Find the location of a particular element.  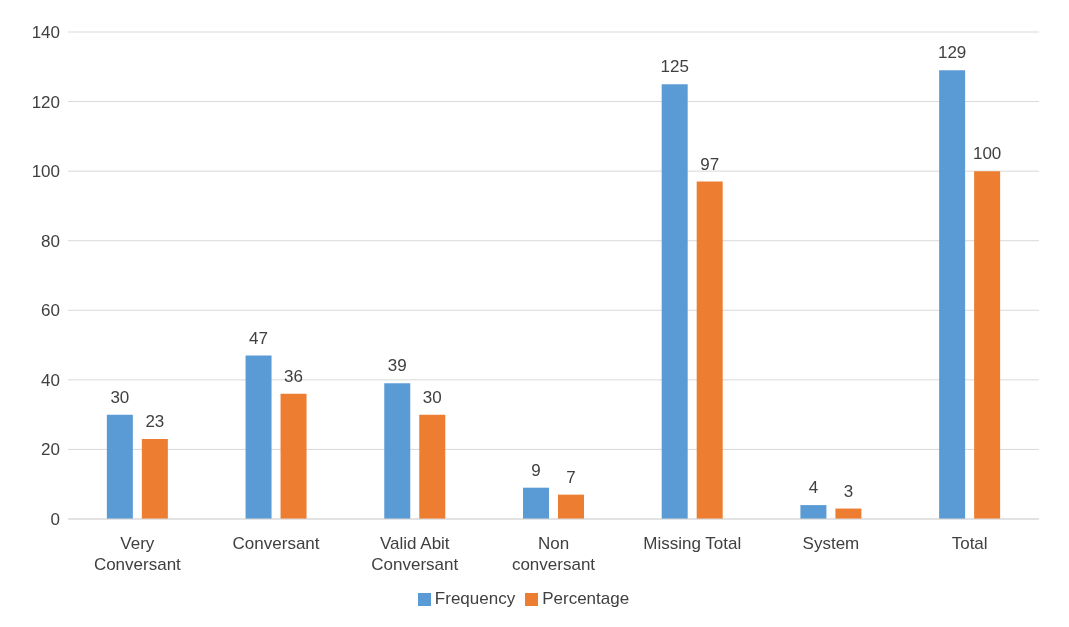

legend-label: Frequency is located at coordinates (475, 598).